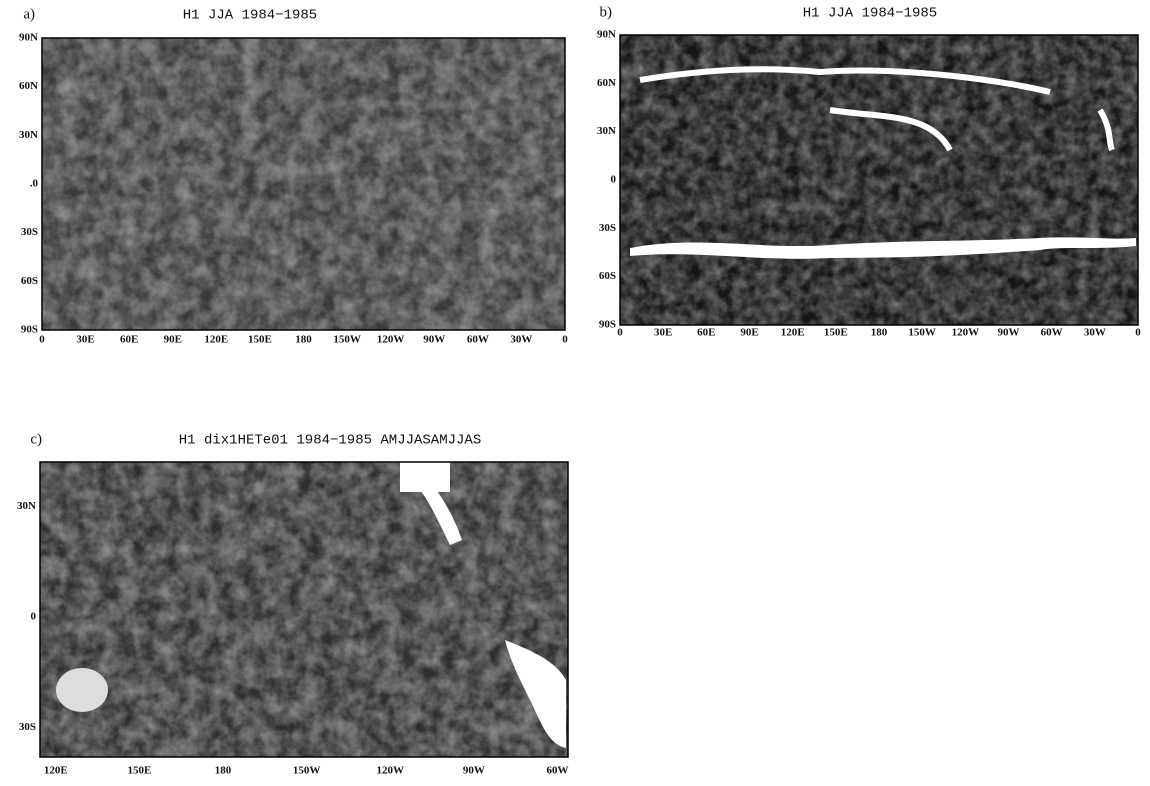 The image size is (1150, 786). I want to click on panel-title: H1 dix1HETe01 1984−1985 AMJJASAMJJAS, so click(330, 441).